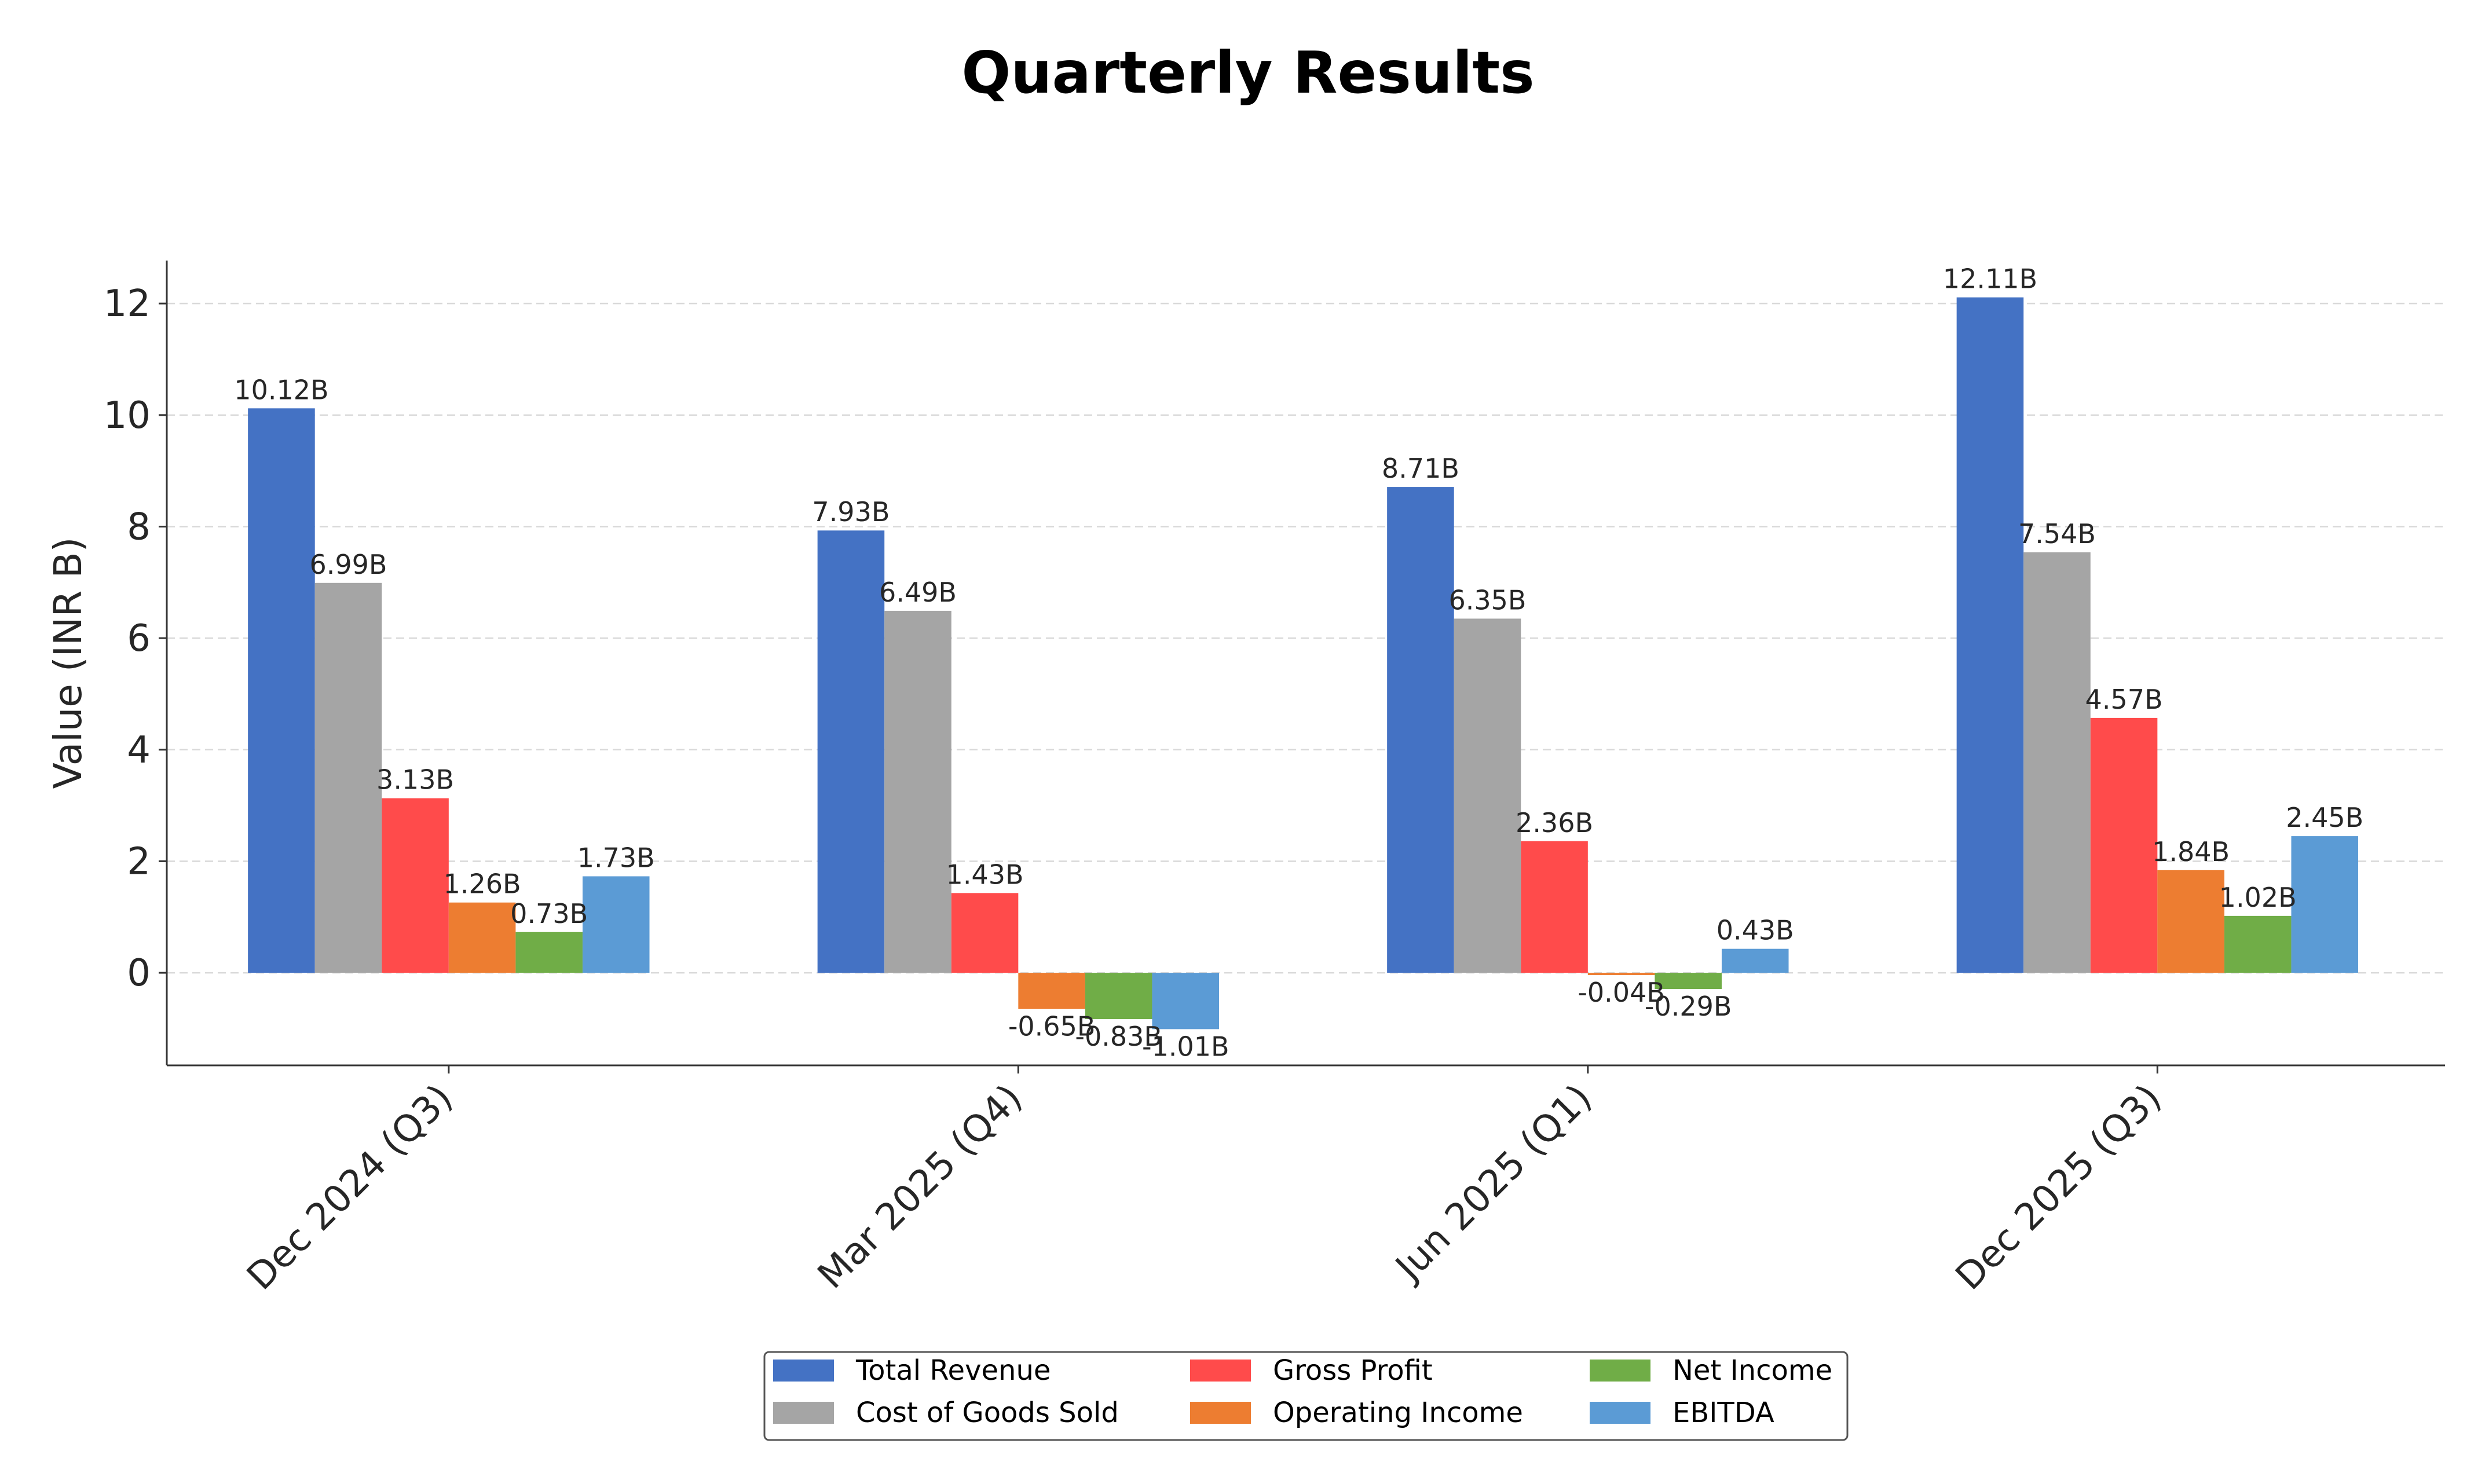 The height and width of the screenshot is (1484, 2485). I want to click on x-tick-label: Dec 2025 (Q3), so click(2059, 1187).